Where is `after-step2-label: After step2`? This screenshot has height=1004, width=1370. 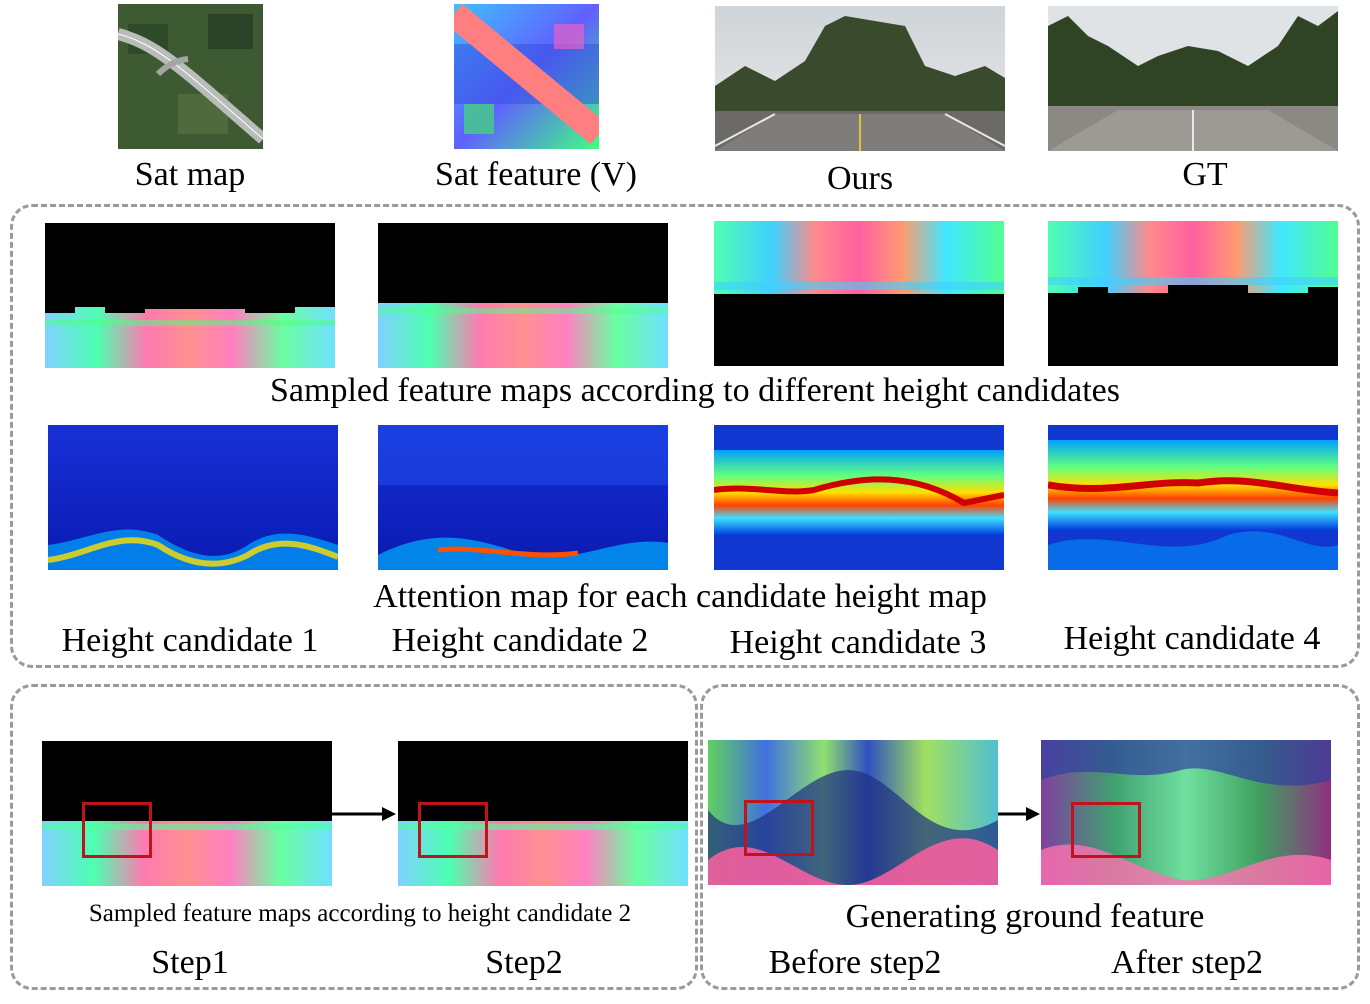
after-step2-label: After step2 is located at coordinates (1186, 962).